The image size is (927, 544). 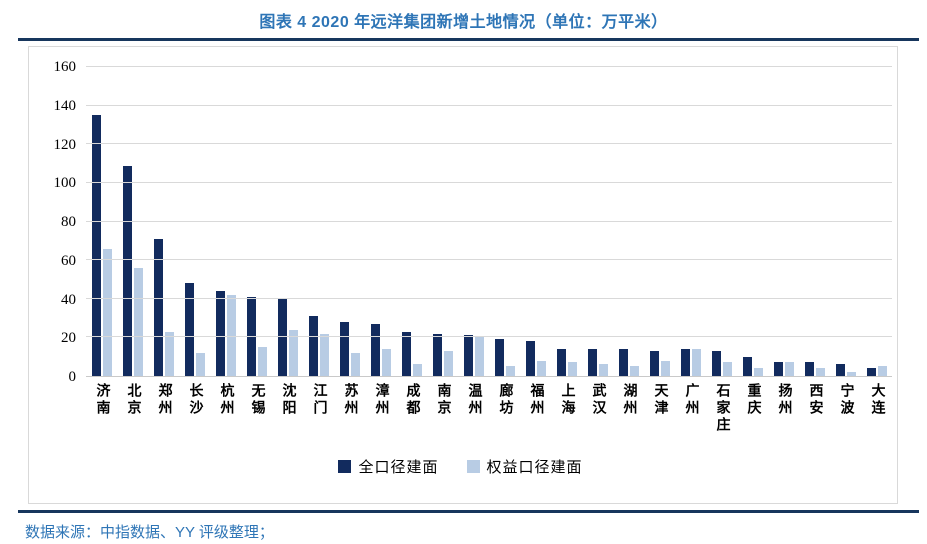 What do you see at coordinates (468, 511) in the screenshot?
I see `bottom-divider` at bounding box center [468, 511].